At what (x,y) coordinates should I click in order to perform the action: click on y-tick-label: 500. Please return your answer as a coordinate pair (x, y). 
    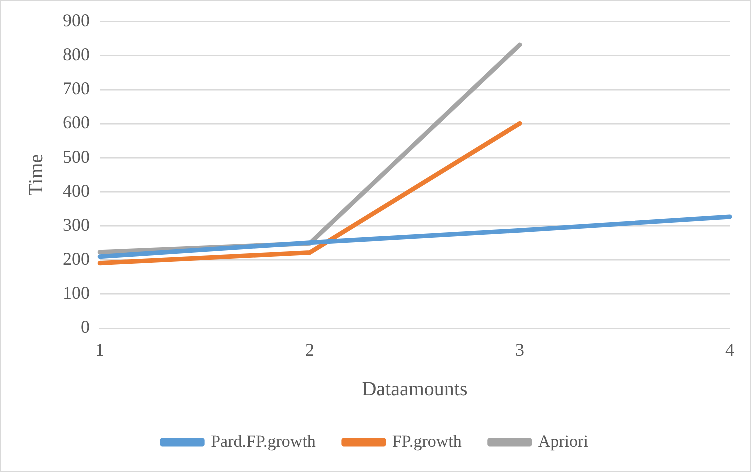
    Looking at the image, I should click on (76, 156).